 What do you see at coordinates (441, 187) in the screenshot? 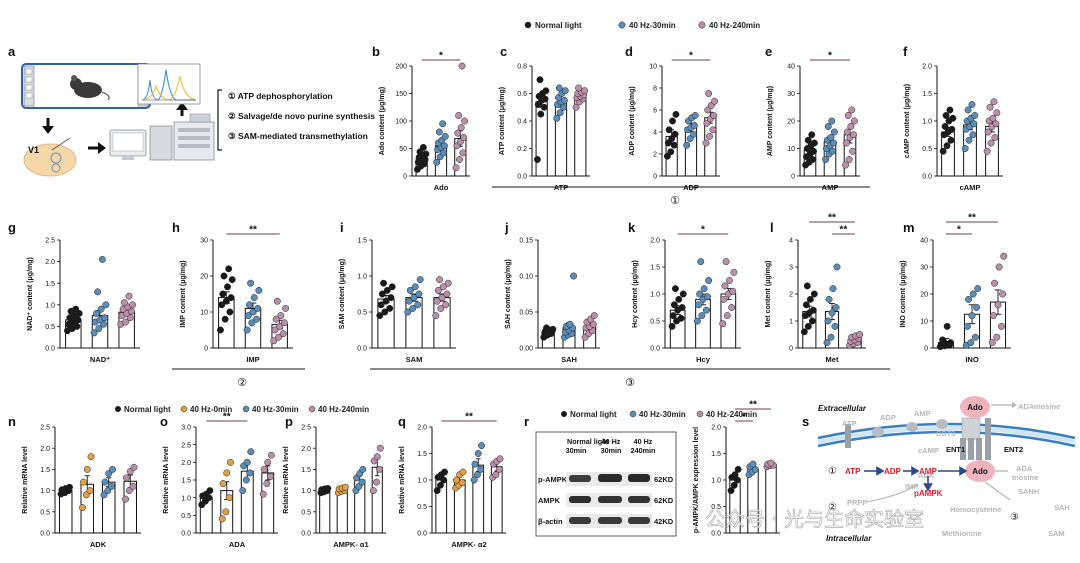
I see `x-axis-label: Ado` at bounding box center [441, 187].